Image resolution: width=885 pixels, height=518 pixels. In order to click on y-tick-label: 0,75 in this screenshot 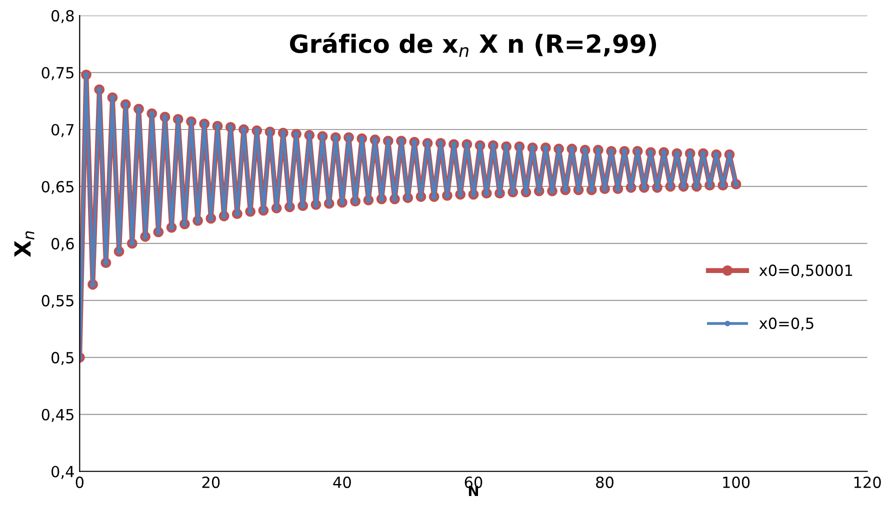, I will do `click(58, 73)`.